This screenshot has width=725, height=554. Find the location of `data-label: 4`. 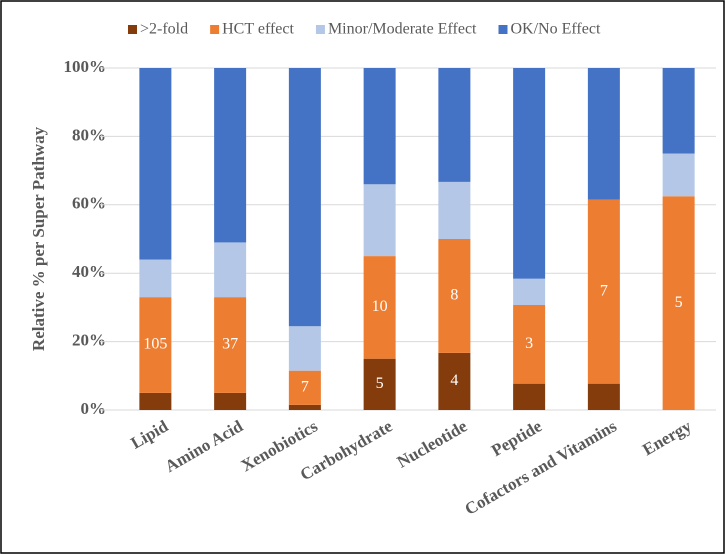

data-label: 4 is located at coordinates (454, 380).